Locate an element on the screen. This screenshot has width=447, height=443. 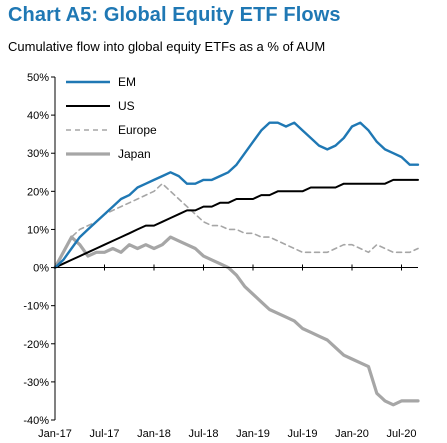
y-tick-label: -10% is located at coordinates (36, 307).